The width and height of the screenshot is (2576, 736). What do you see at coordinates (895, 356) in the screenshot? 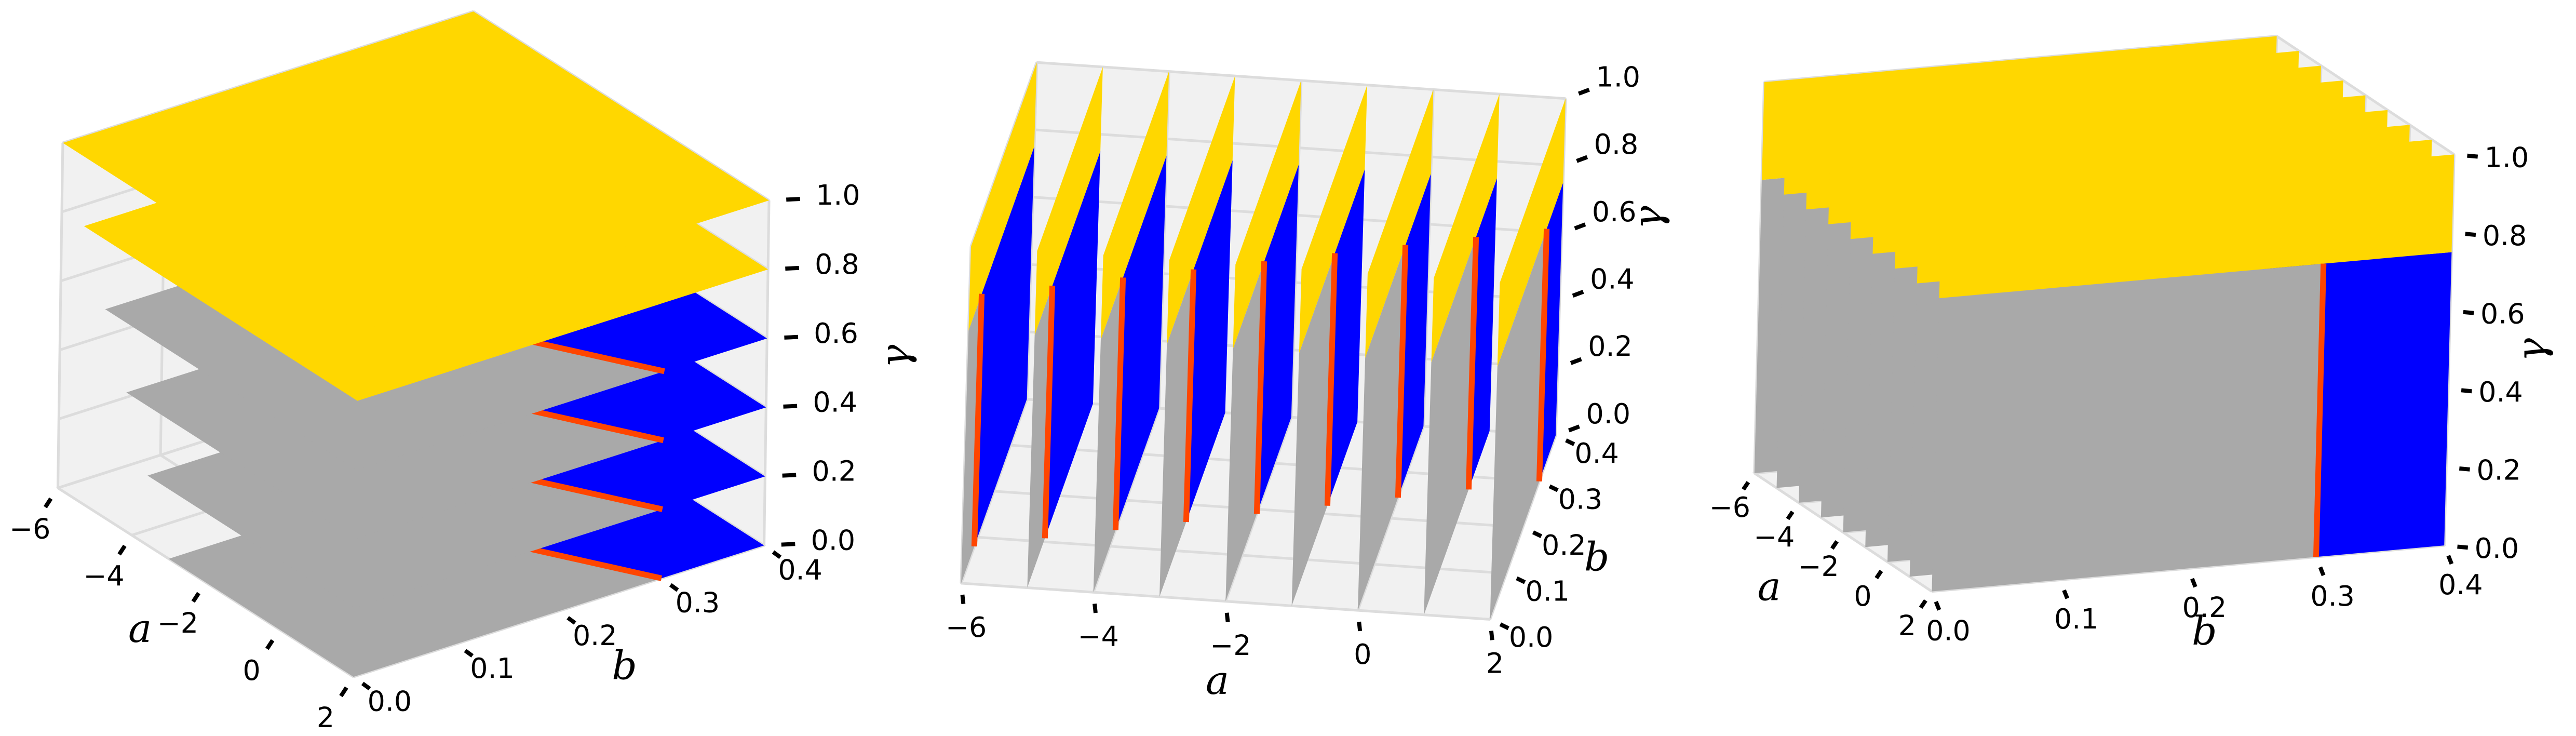
I see `axis-label: γ` at bounding box center [895, 356].